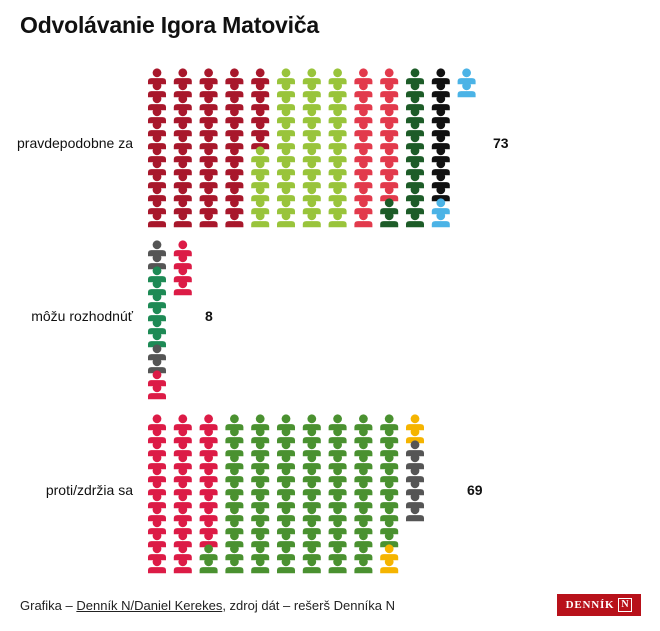  Describe the element at coordinates (209, 316) in the screenshot. I see `group-total: 8` at that location.